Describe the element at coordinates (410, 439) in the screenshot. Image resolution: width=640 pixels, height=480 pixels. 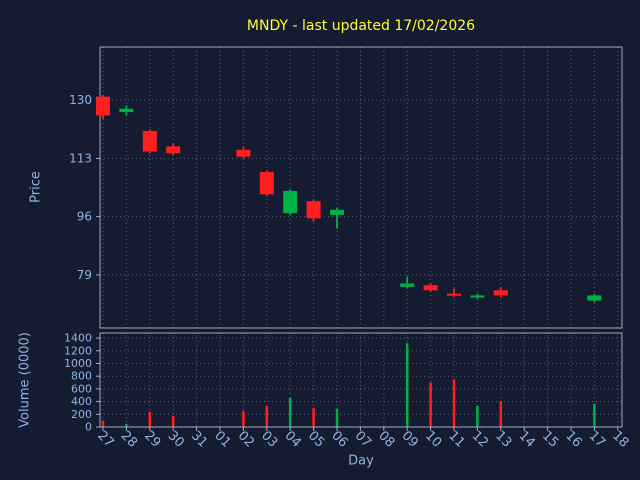
I see `x-tick-label: 09` at that location.